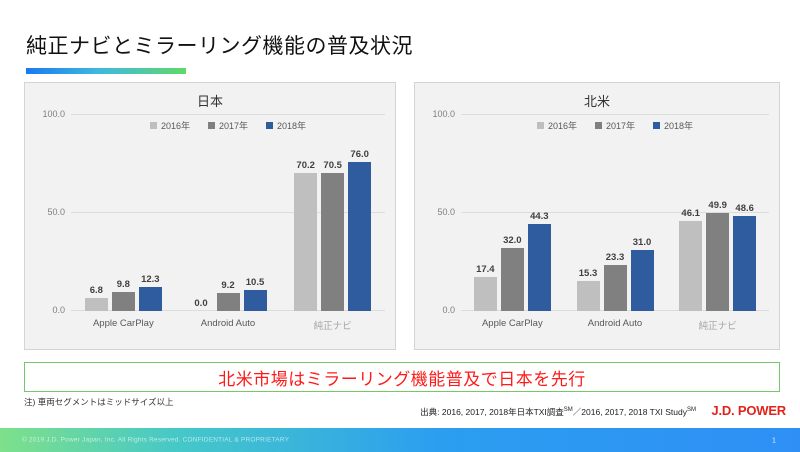 This screenshot has height=452, width=800. What do you see at coordinates (485, 287) in the screenshot?
I see `bar: 17.4` at bounding box center [485, 287].